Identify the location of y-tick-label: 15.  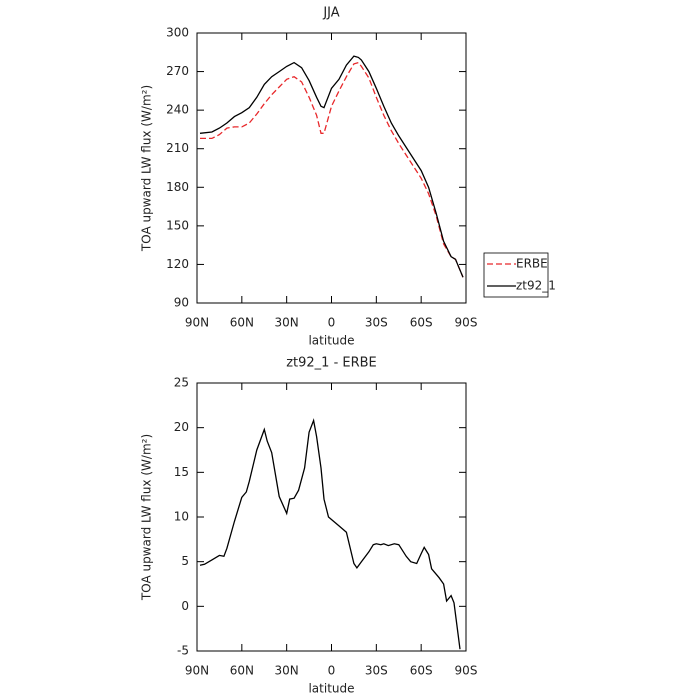
(181, 472).